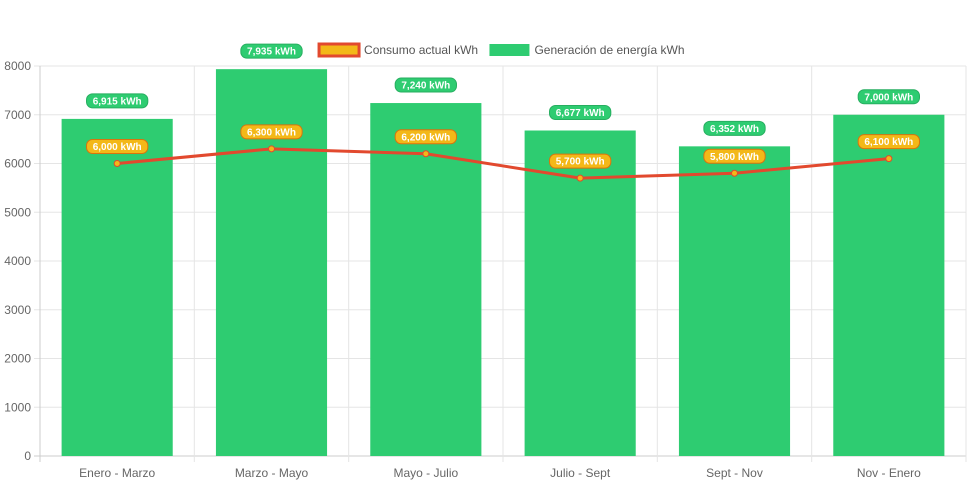 The height and width of the screenshot is (485, 971). What do you see at coordinates (734, 473) in the screenshot?
I see `x-tick-label: Sept - Nov` at bounding box center [734, 473].